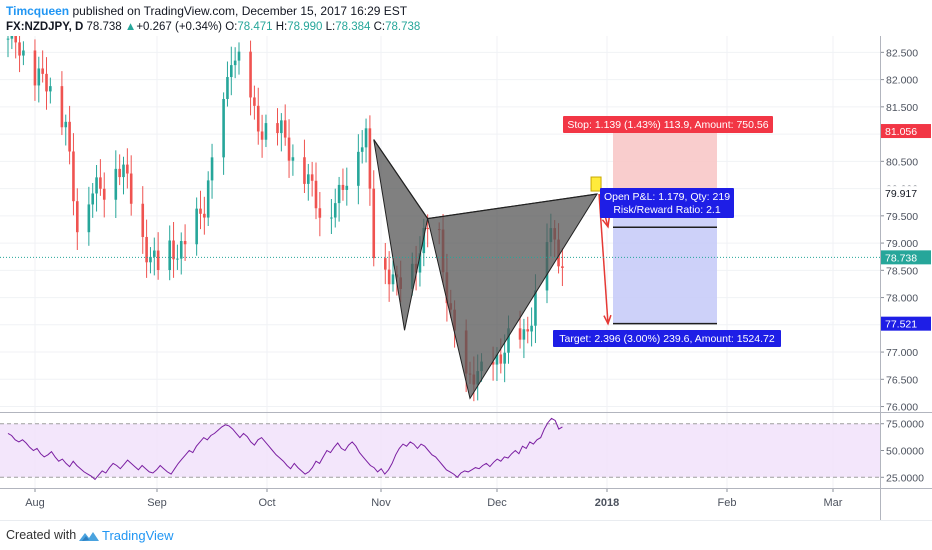 The height and width of the screenshot is (550, 932). I want to click on y-tick-label: 78.000, so click(902, 299).